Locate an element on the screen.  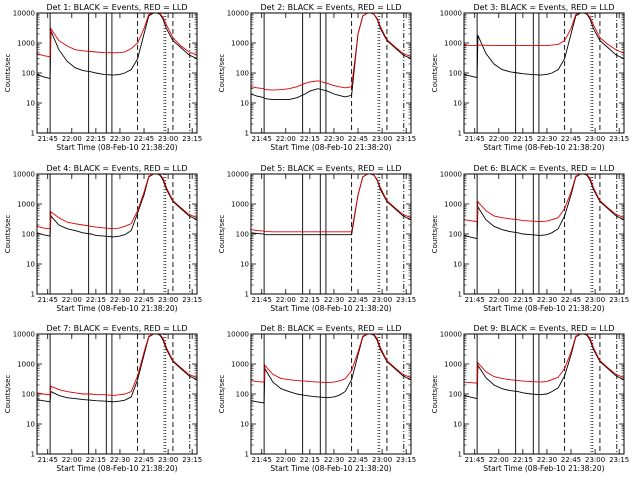
panel-title: Det 8: BLACK = Events, RED = LLD is located at coordinates (331, 328).